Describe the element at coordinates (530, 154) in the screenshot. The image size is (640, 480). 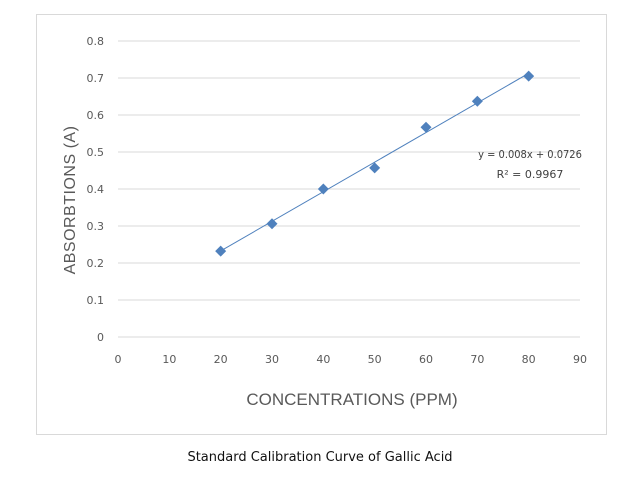
I see `equation-label: y = 0.008x + 0.0726` at that location.